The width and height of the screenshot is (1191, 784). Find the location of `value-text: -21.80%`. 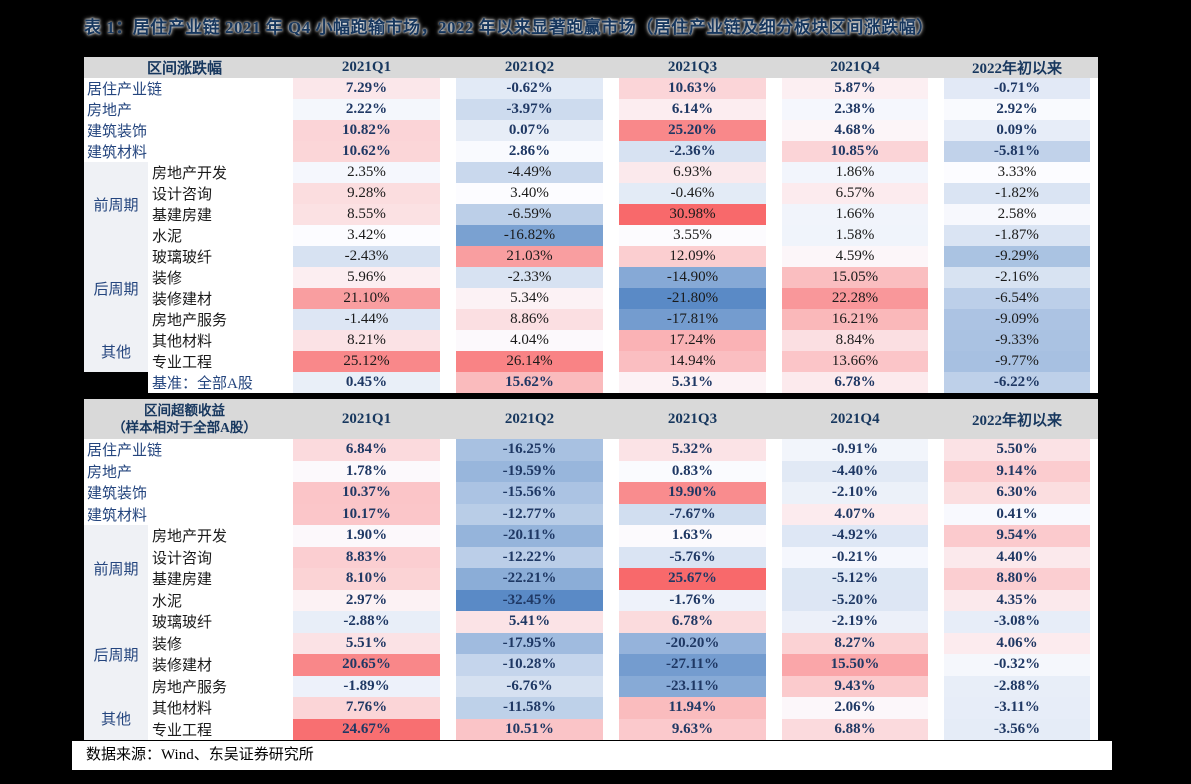

value-text: -21.80% is located at coordinates (693, 298).